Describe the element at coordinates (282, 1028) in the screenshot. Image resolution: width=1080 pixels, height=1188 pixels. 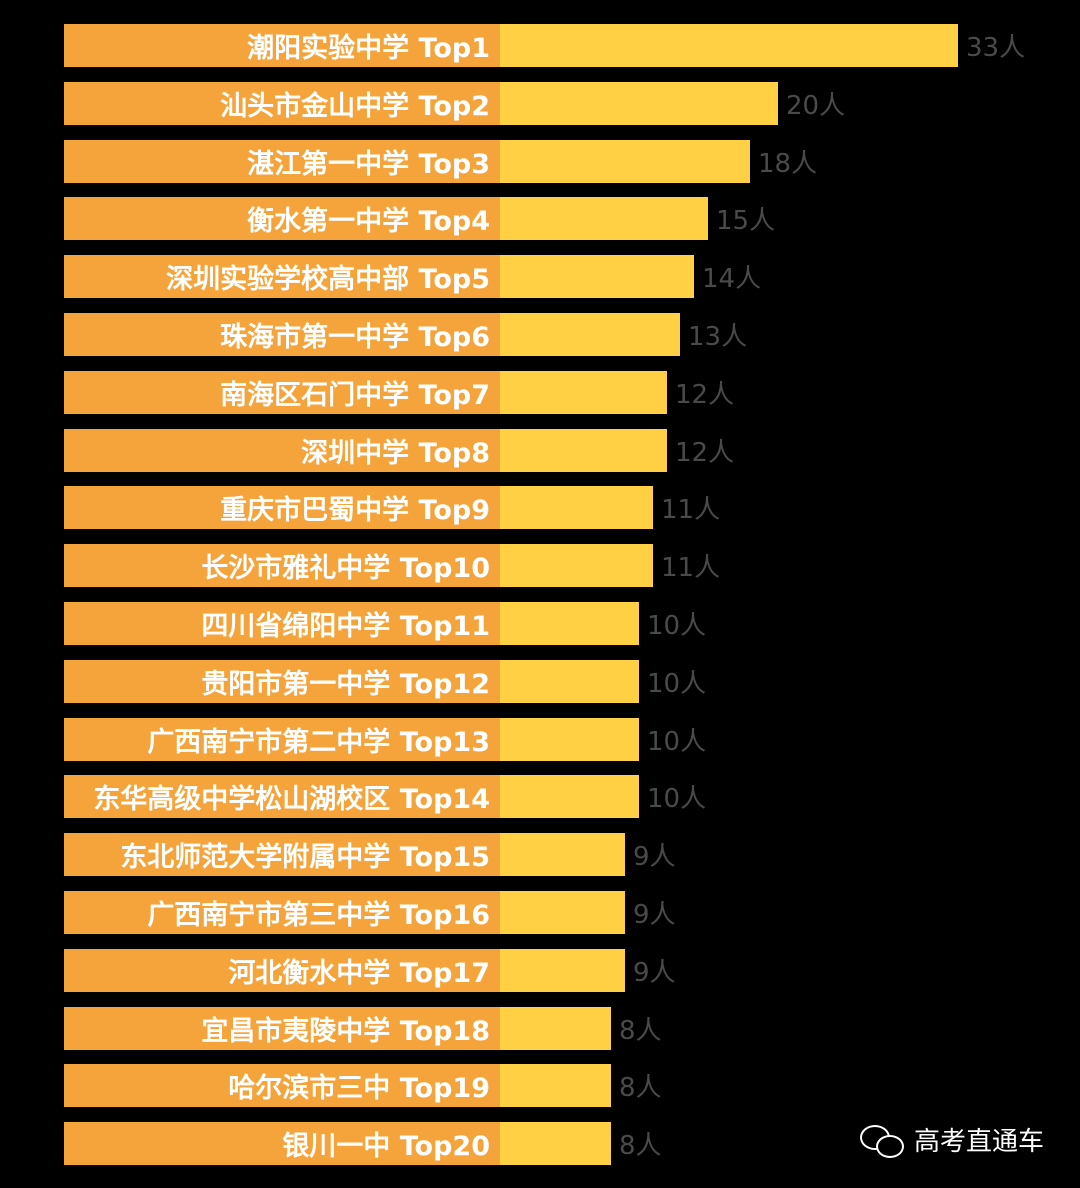
I see `category-label: 宜昌市夷陵中学 Top18` at that location.